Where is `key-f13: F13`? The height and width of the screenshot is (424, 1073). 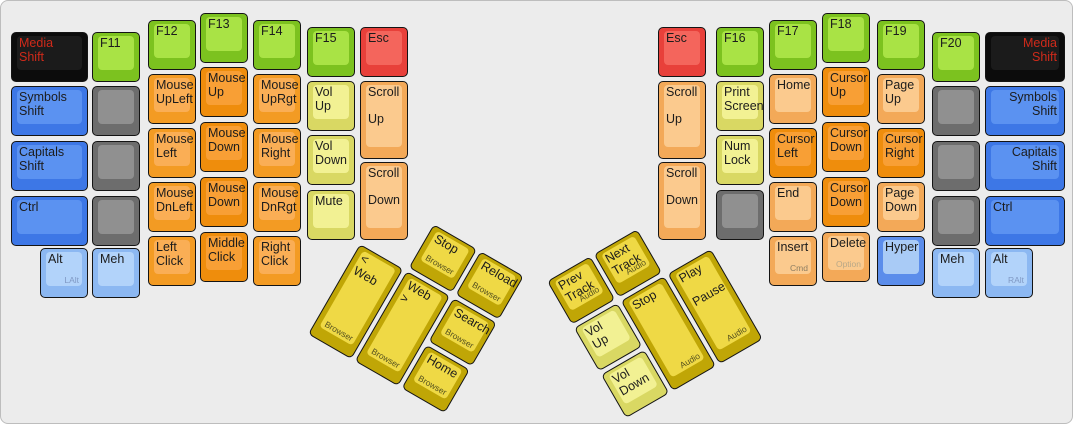
key-f13: F13 is located at coordinates (224, 38).